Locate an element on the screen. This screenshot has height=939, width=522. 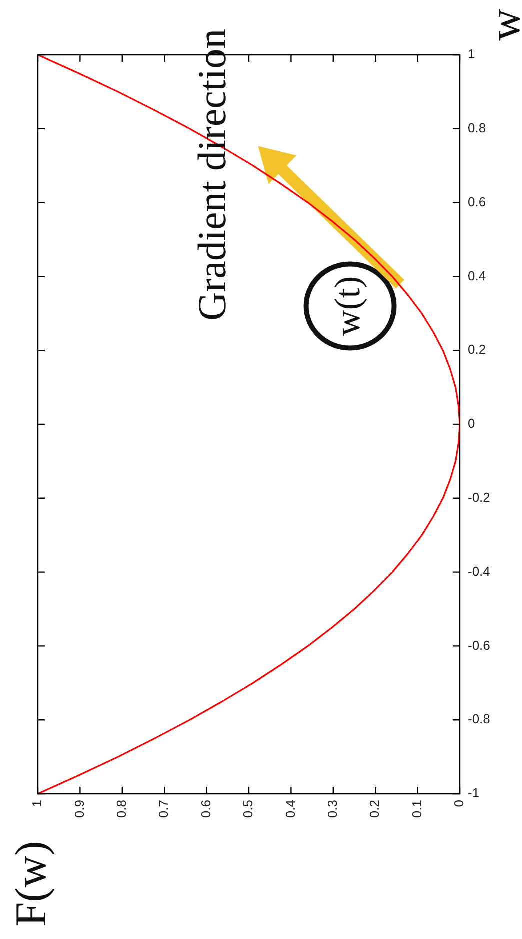
y-tick-label: 0.8 is located at coordinates (477, 128).